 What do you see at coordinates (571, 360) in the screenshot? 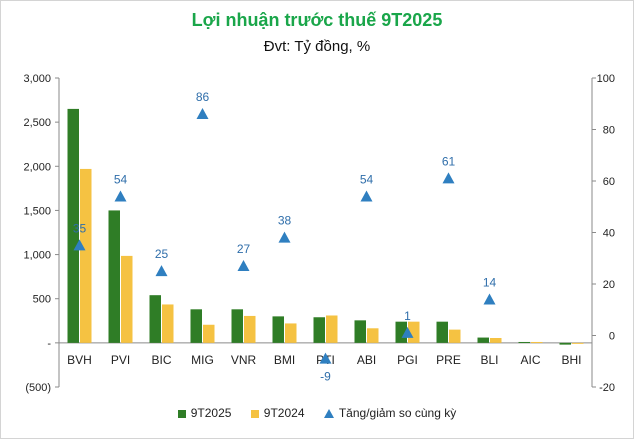
I see `category-label: BHI` at bounding box center [571, 360].